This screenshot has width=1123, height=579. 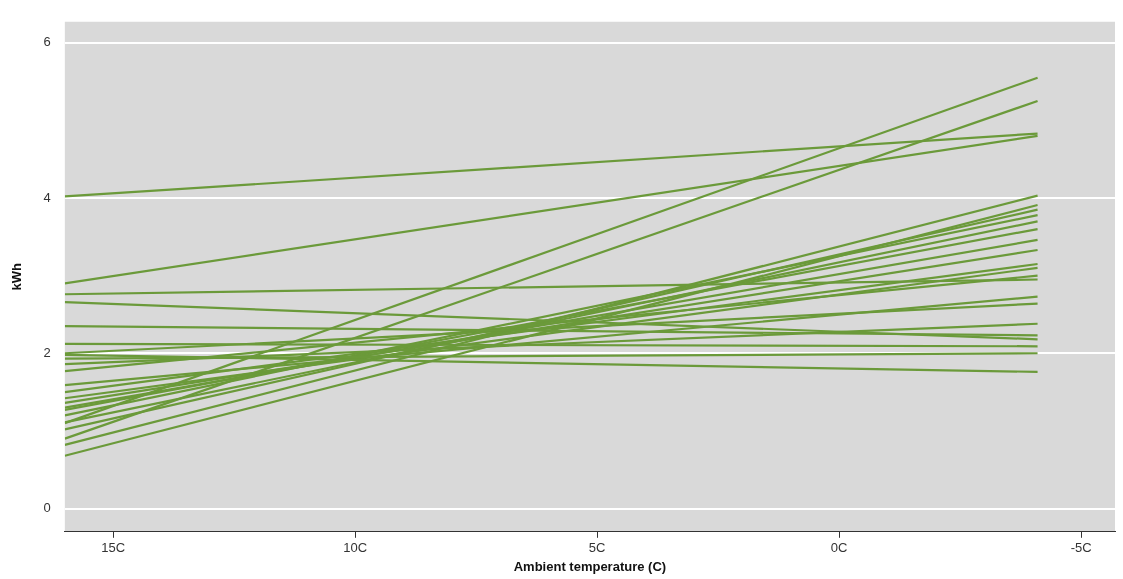 I want to click on x-tick-label: -5C, so click(x=1081, y=548).